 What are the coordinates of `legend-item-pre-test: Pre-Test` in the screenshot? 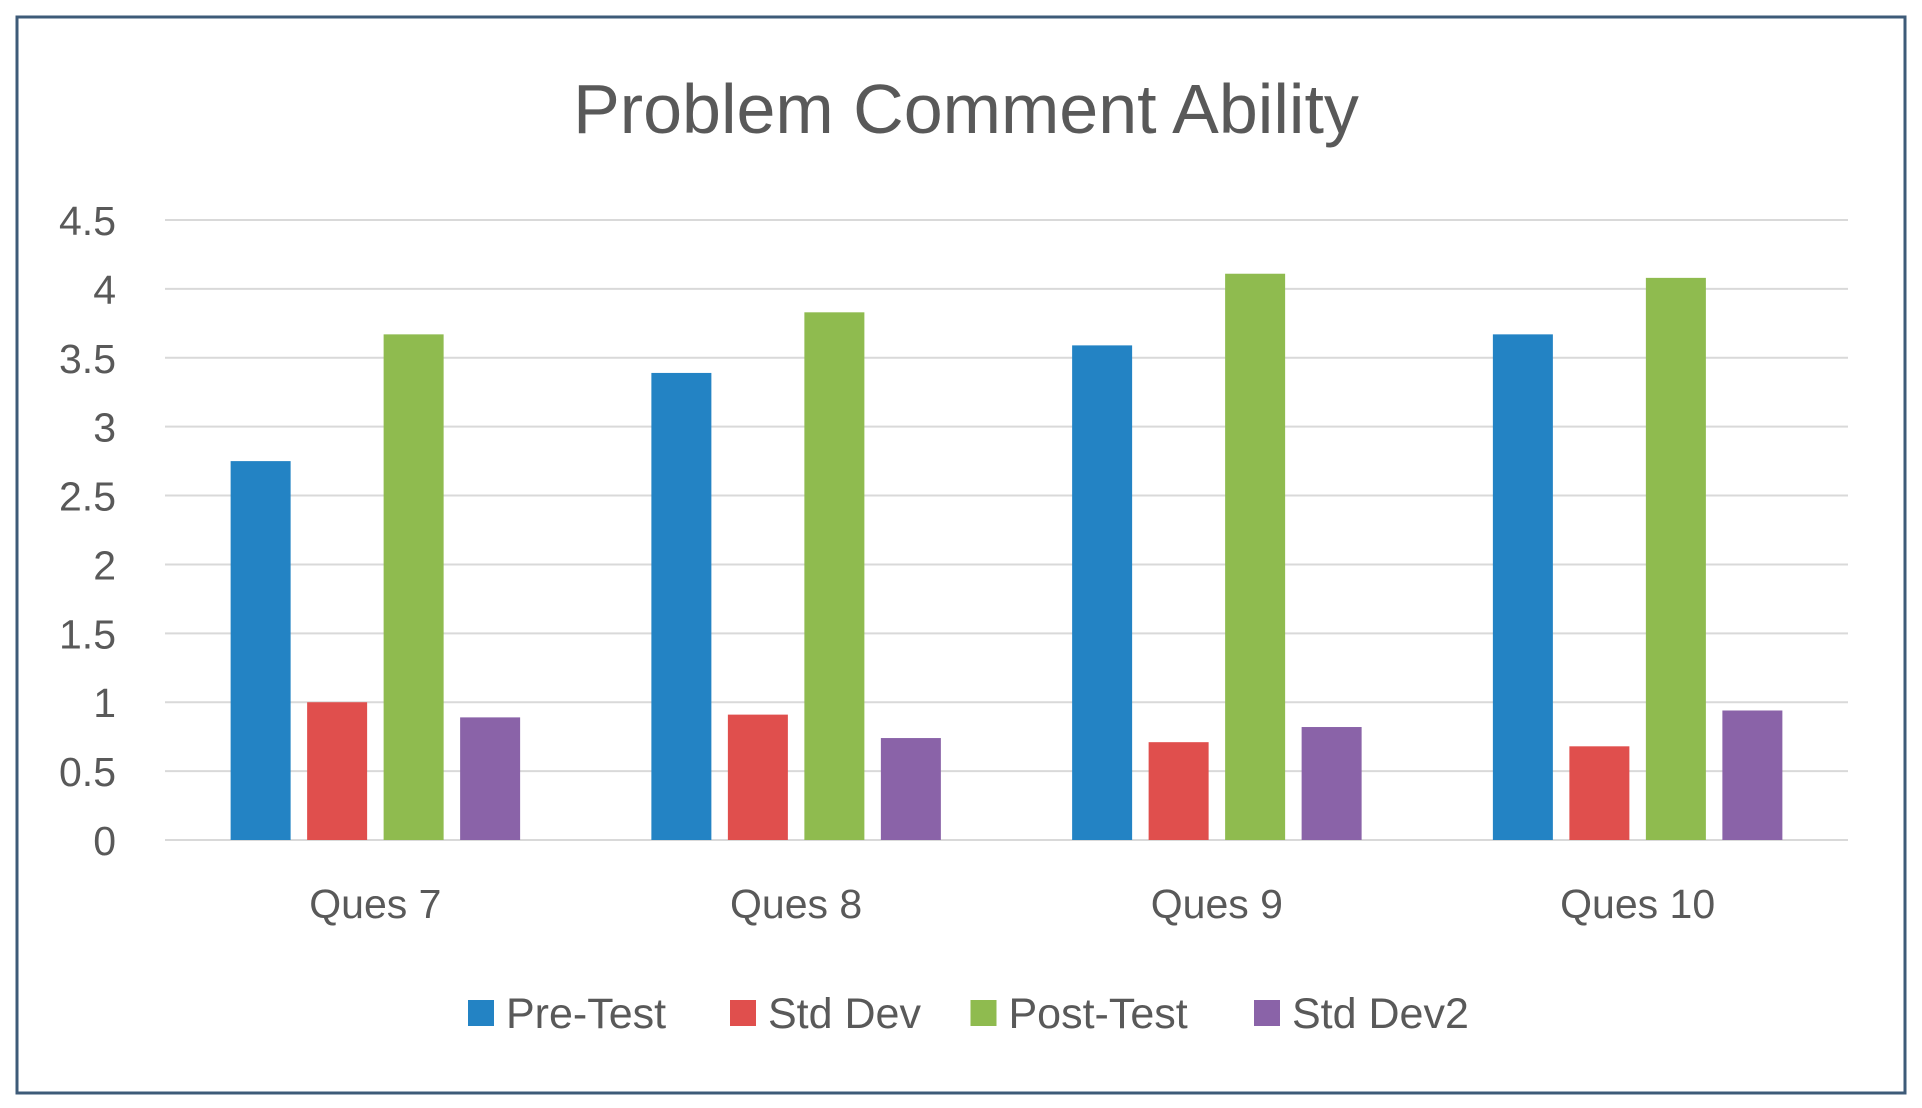 It's located at (567, 1014).